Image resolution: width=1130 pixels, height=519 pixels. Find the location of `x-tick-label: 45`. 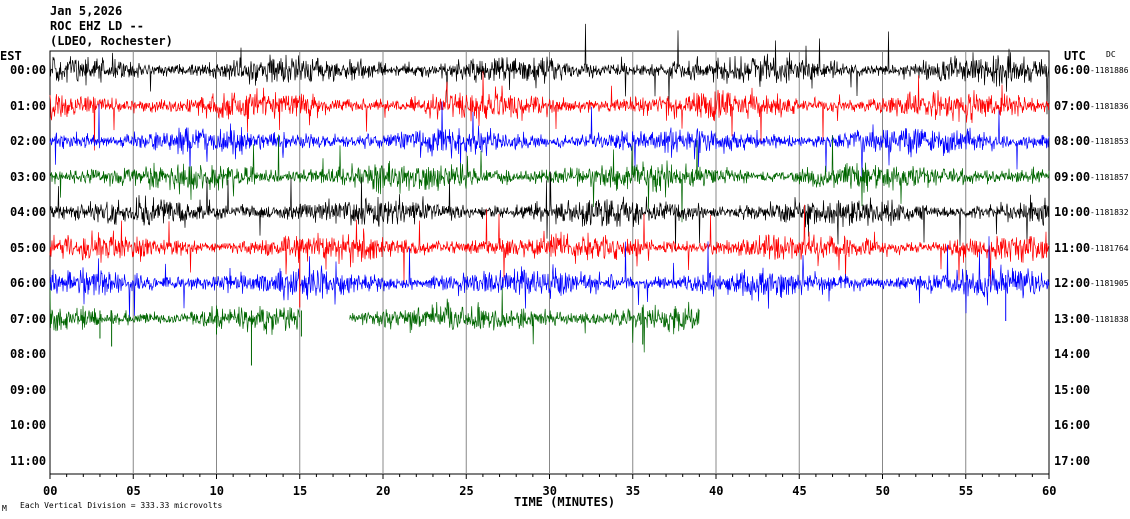

x-tick-label: 45 is located at coordinates (799, 491).